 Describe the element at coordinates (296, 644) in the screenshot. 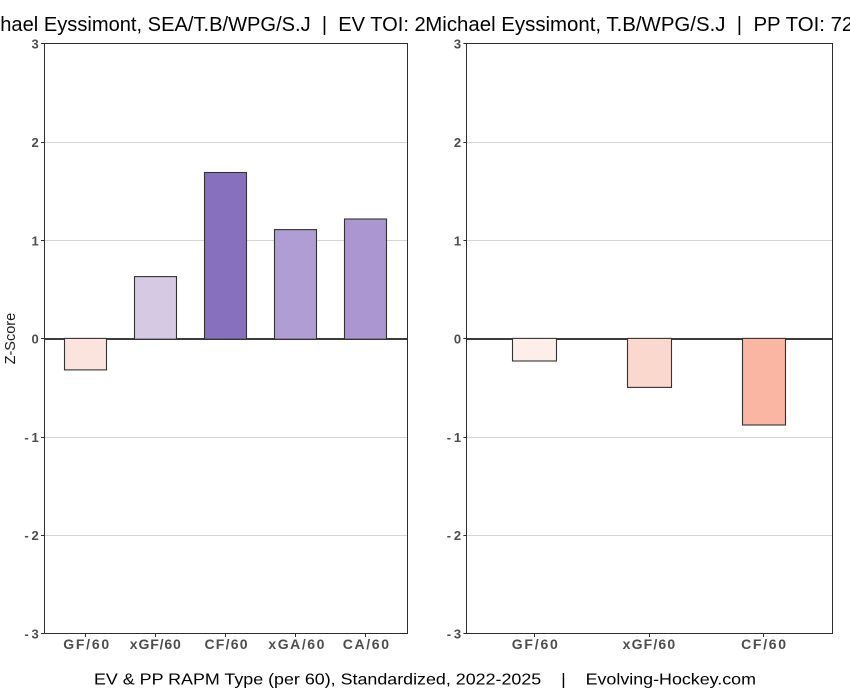

I see `svg-text: xGA/60` at that location.